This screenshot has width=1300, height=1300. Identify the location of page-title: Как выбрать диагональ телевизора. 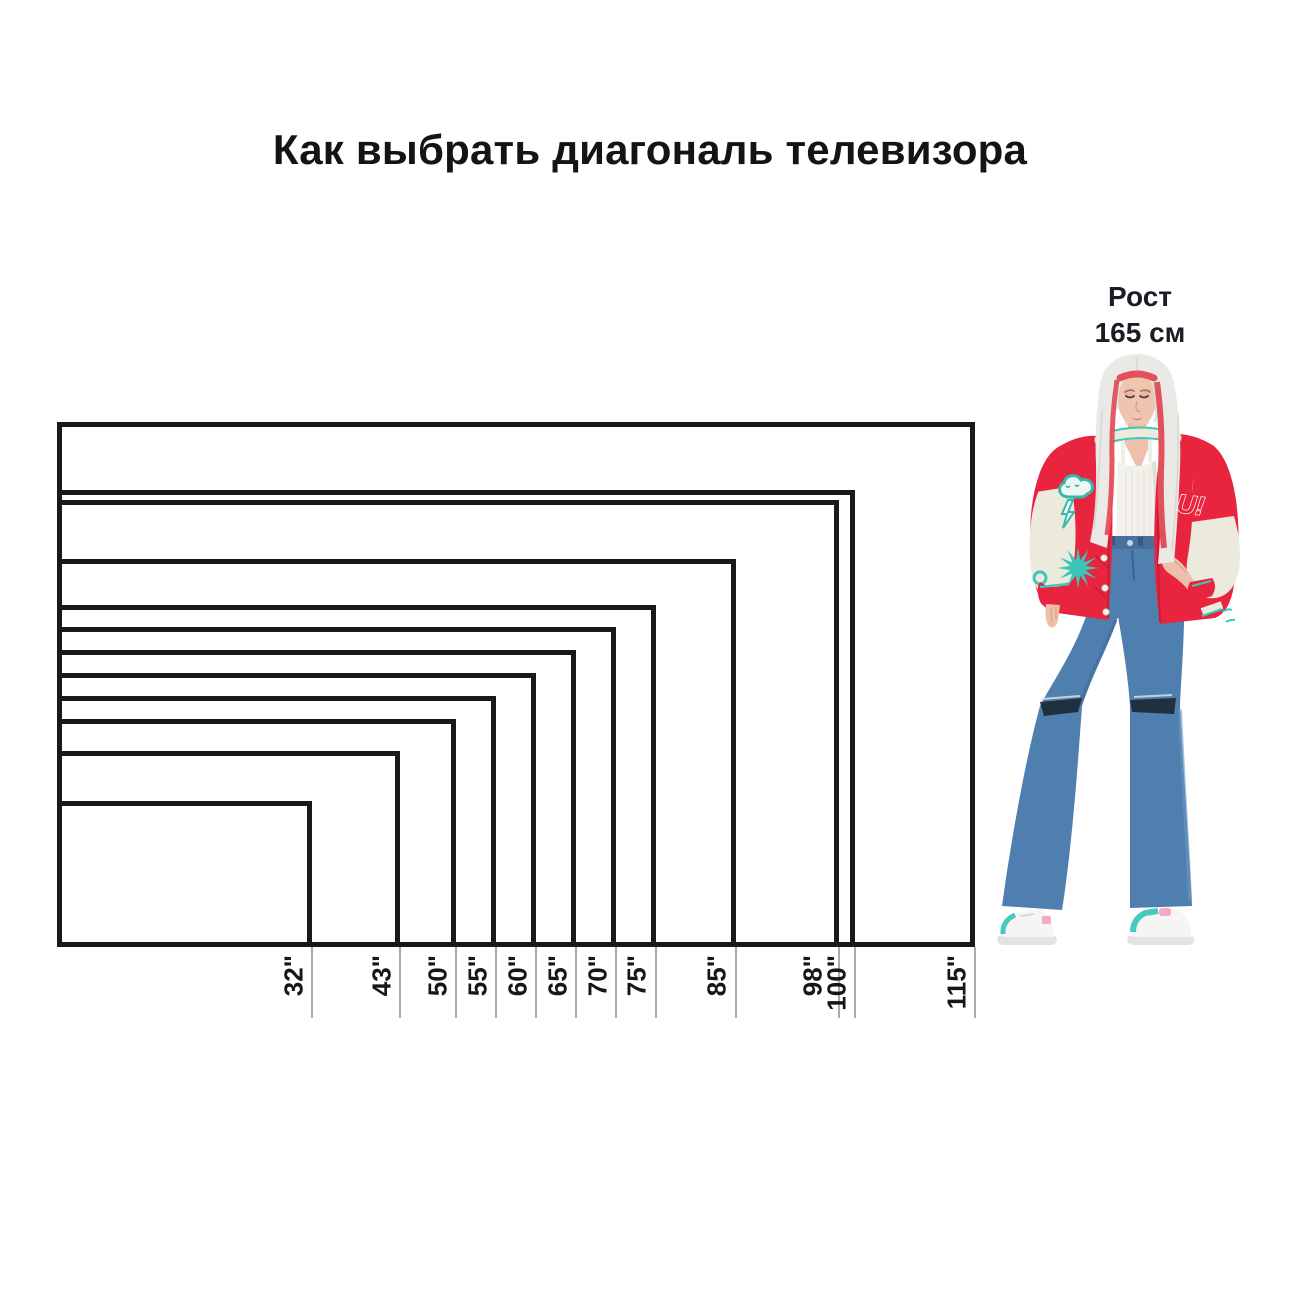
(650, 149).